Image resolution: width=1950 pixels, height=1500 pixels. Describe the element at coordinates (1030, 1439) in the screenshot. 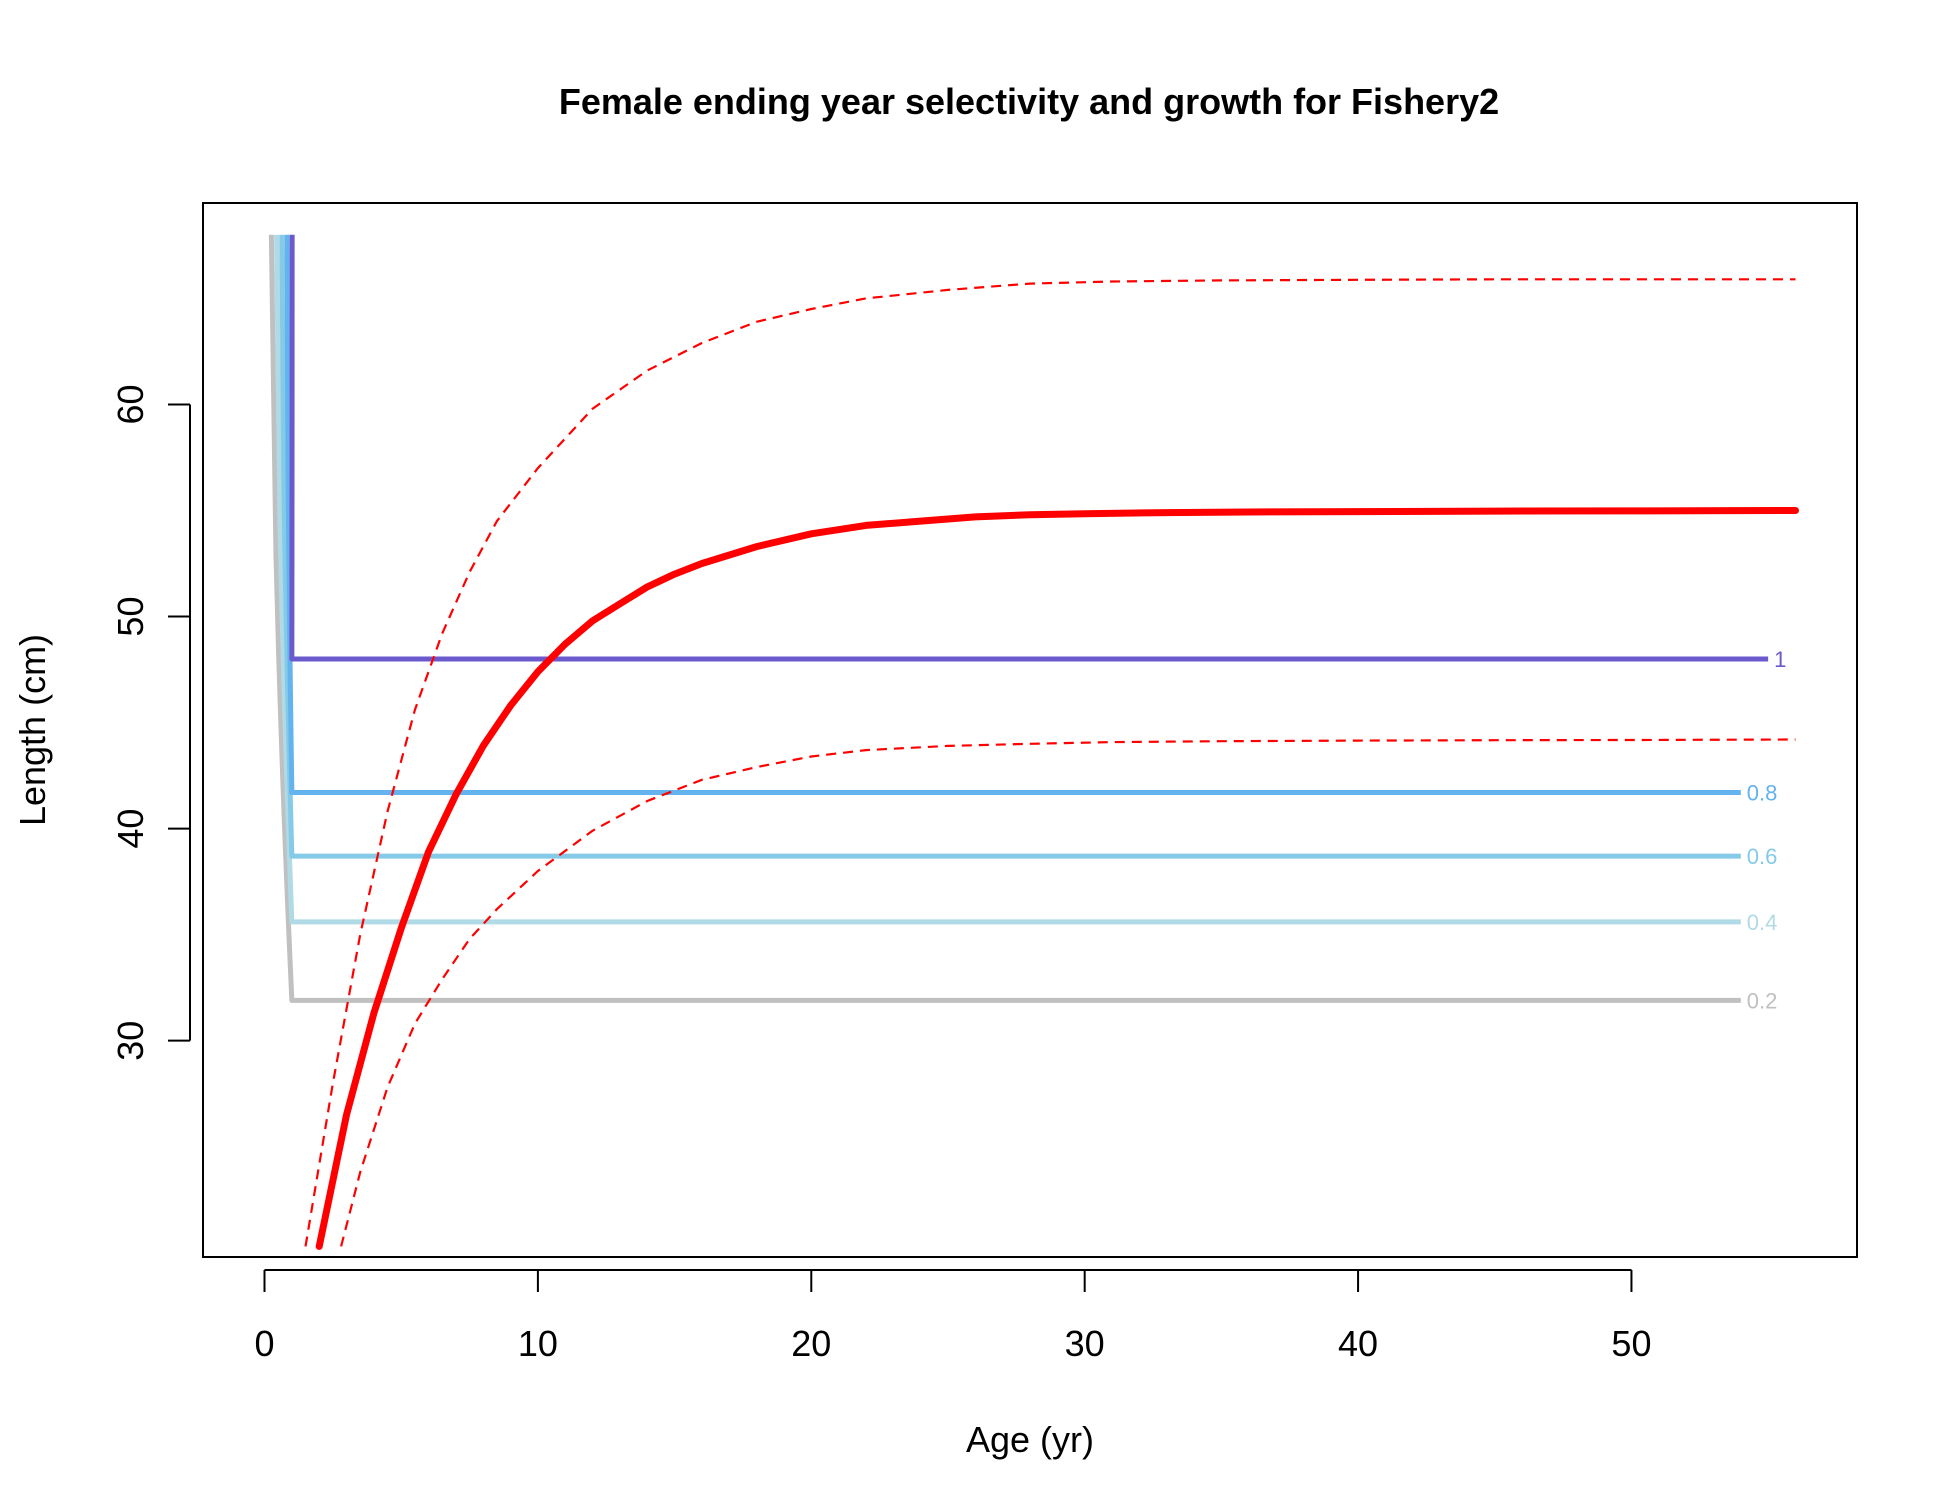

I see `x-axis-label: Age (yr)` at that location.